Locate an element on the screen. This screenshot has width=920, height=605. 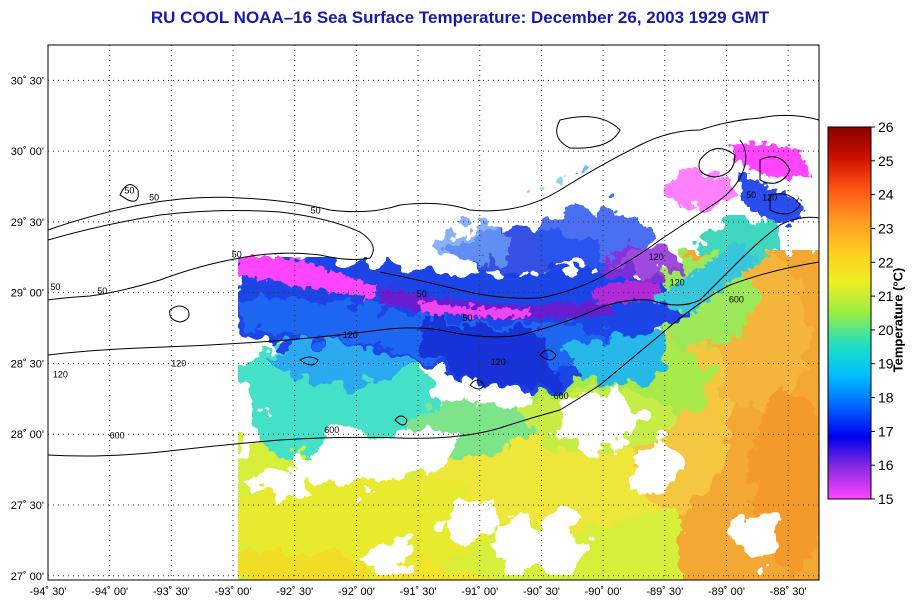
lon-tick-label: -93˚ 30' is located at coordinates (171, 592).